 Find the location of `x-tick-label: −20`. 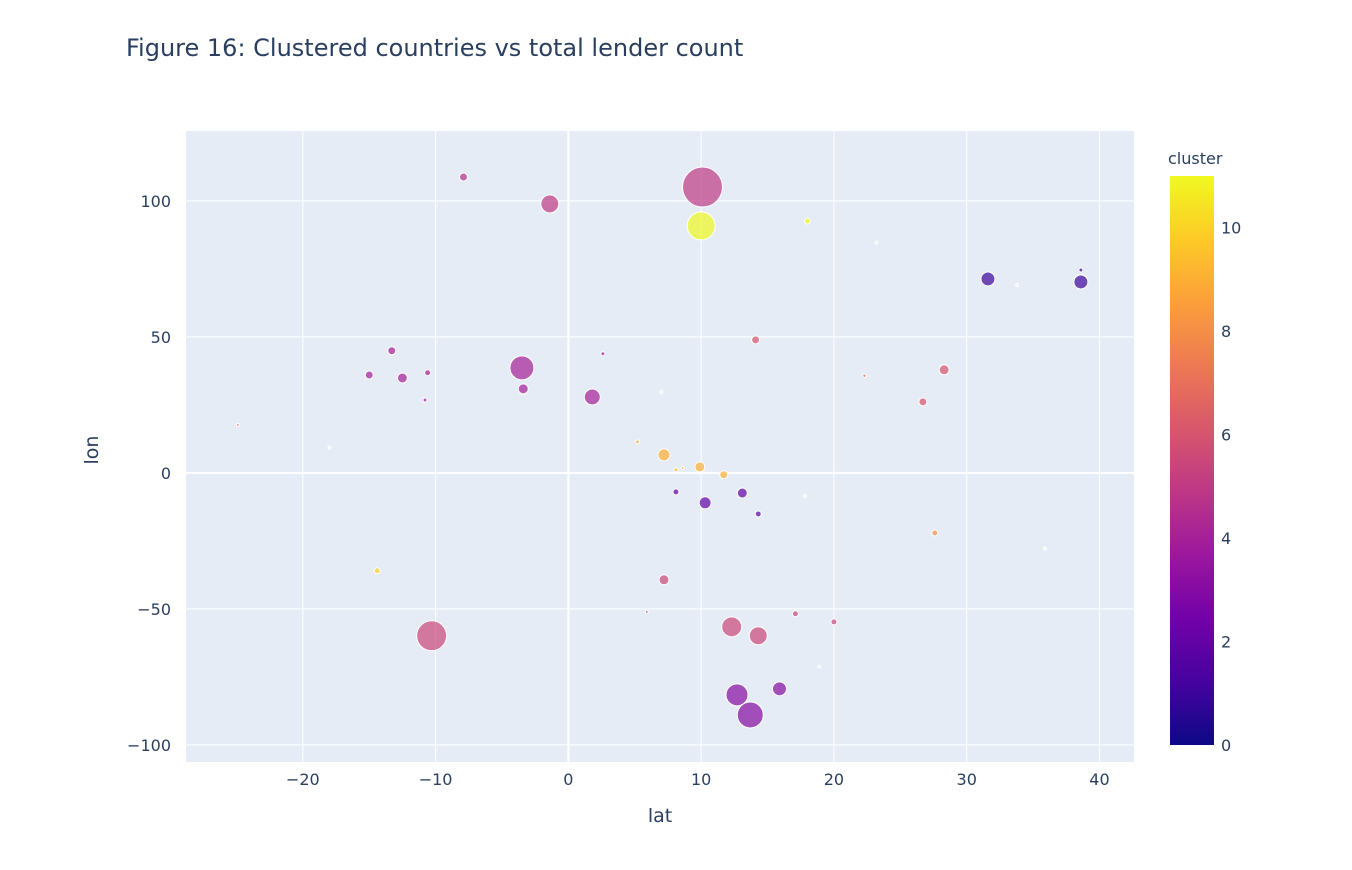

x-tick-label: −20 is located at coordinates (303, 779).